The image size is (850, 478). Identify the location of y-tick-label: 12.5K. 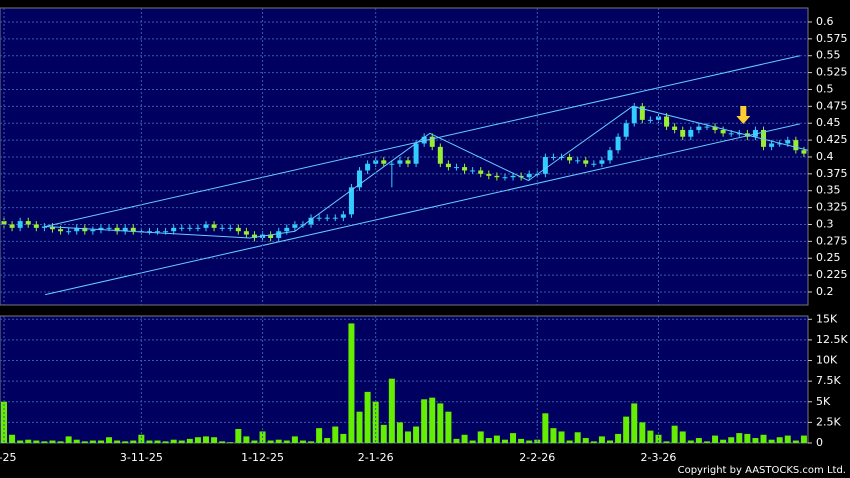
(832, 339).